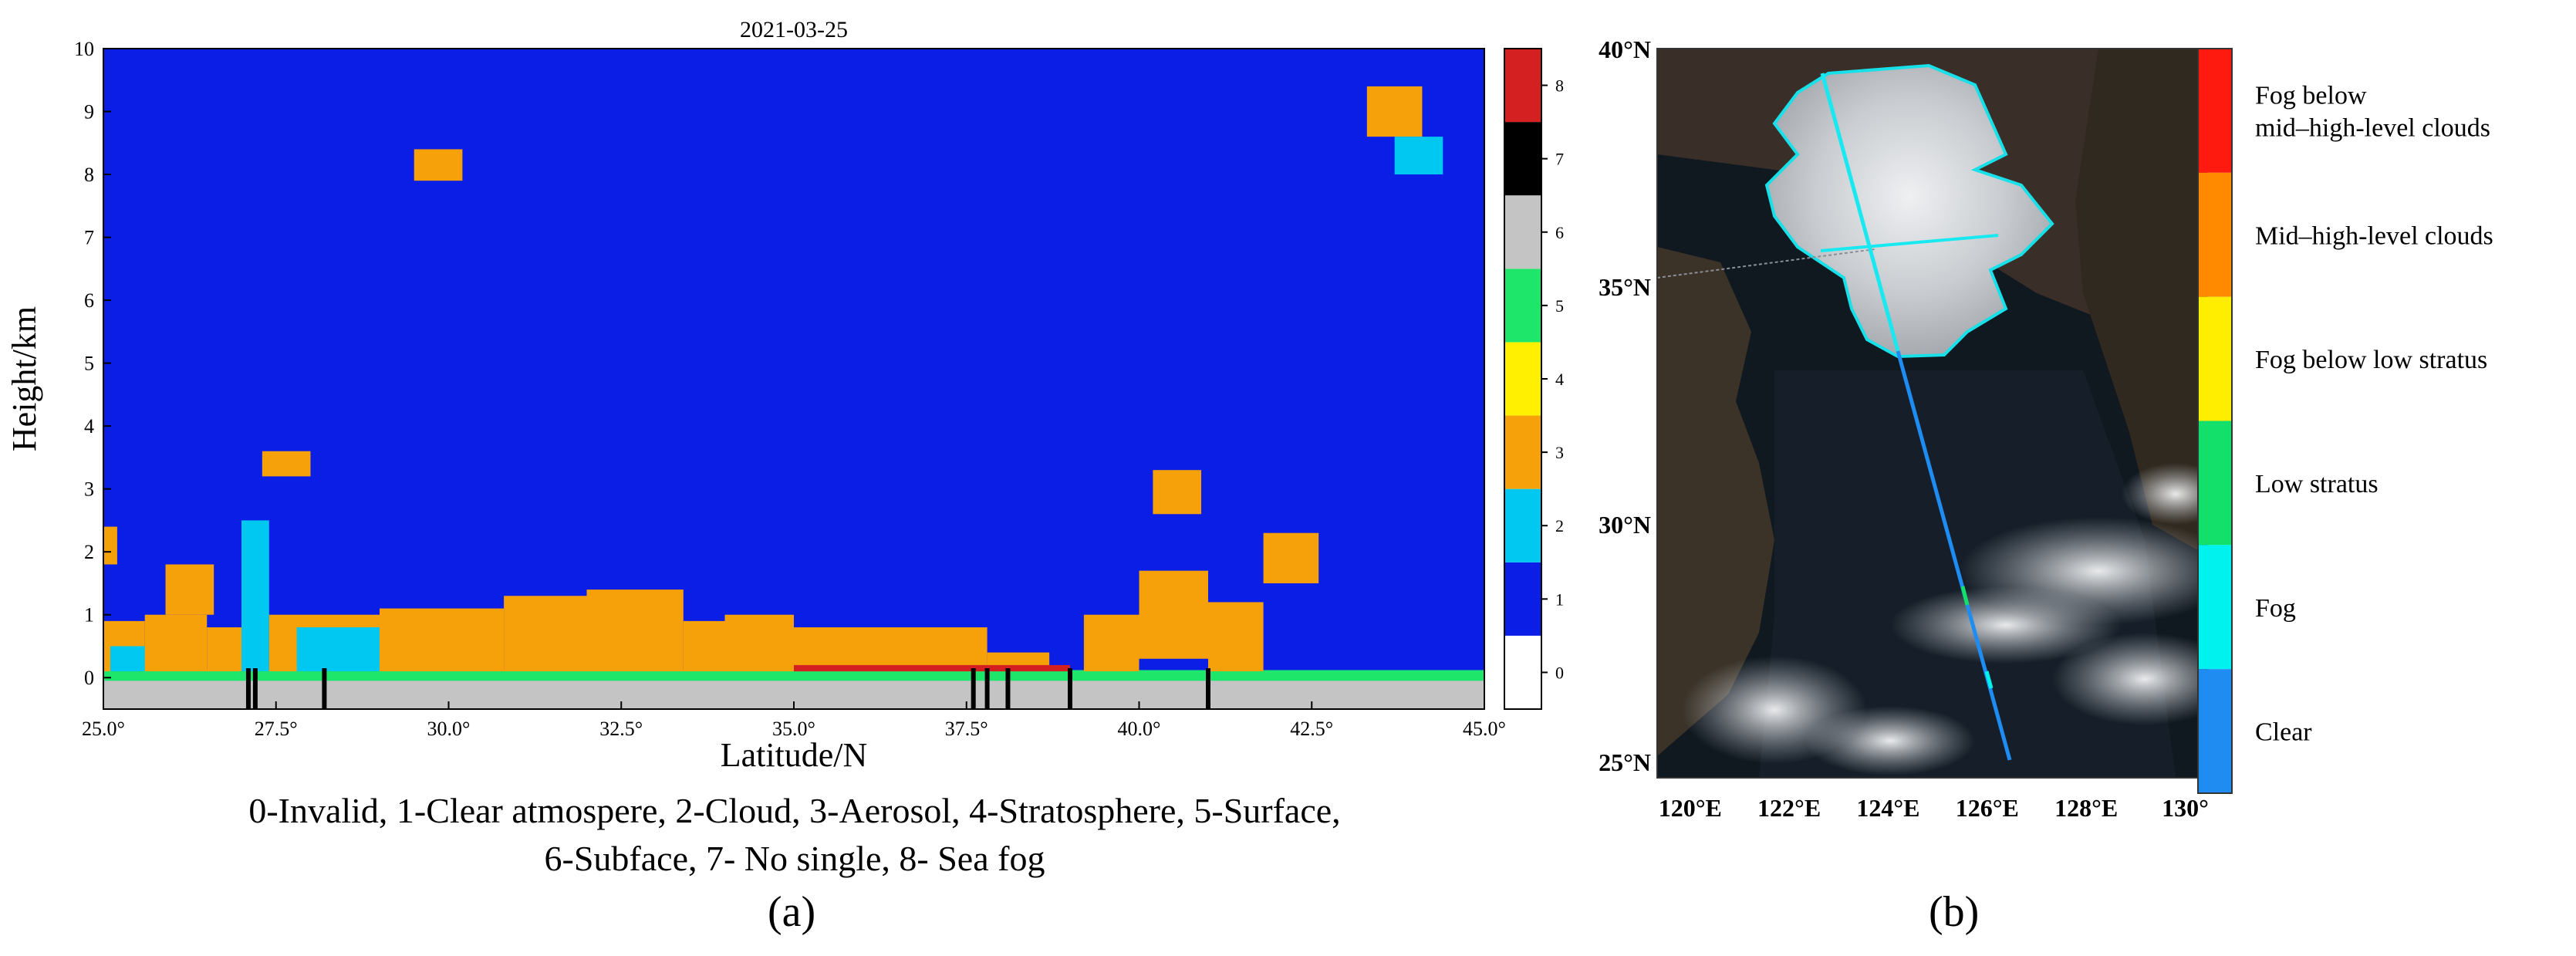 The image size is (2576, 956). I want to click on latitude-tick-label: 40°N, so click(1625, 49).